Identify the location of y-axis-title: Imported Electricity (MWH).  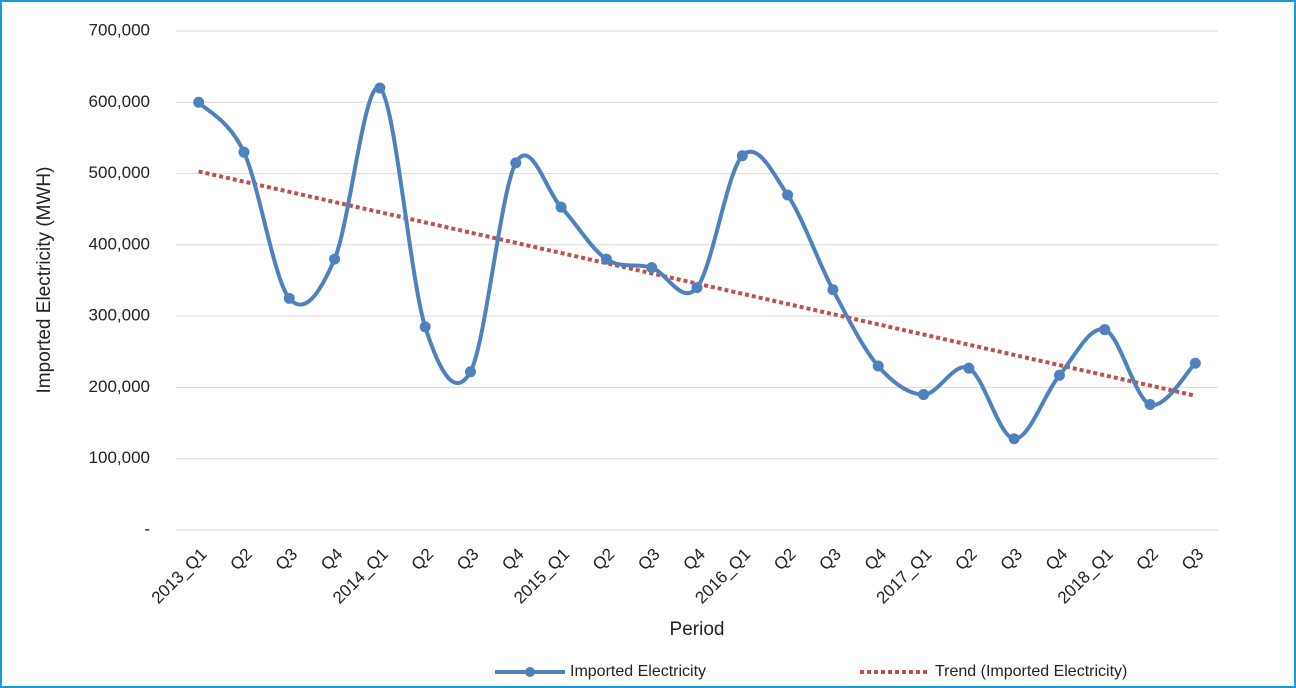
(44, 280).